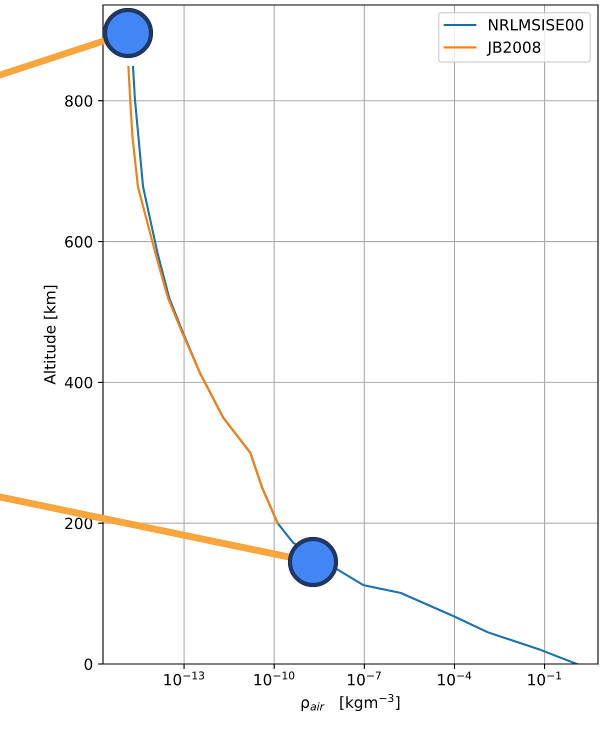 The height and width of the screenshot is (738, 600). What do you see at coordinates (51, 335) in the screenshot?
I see `y-axis-title: Altitude [km]` at bounding box center [51, 335].